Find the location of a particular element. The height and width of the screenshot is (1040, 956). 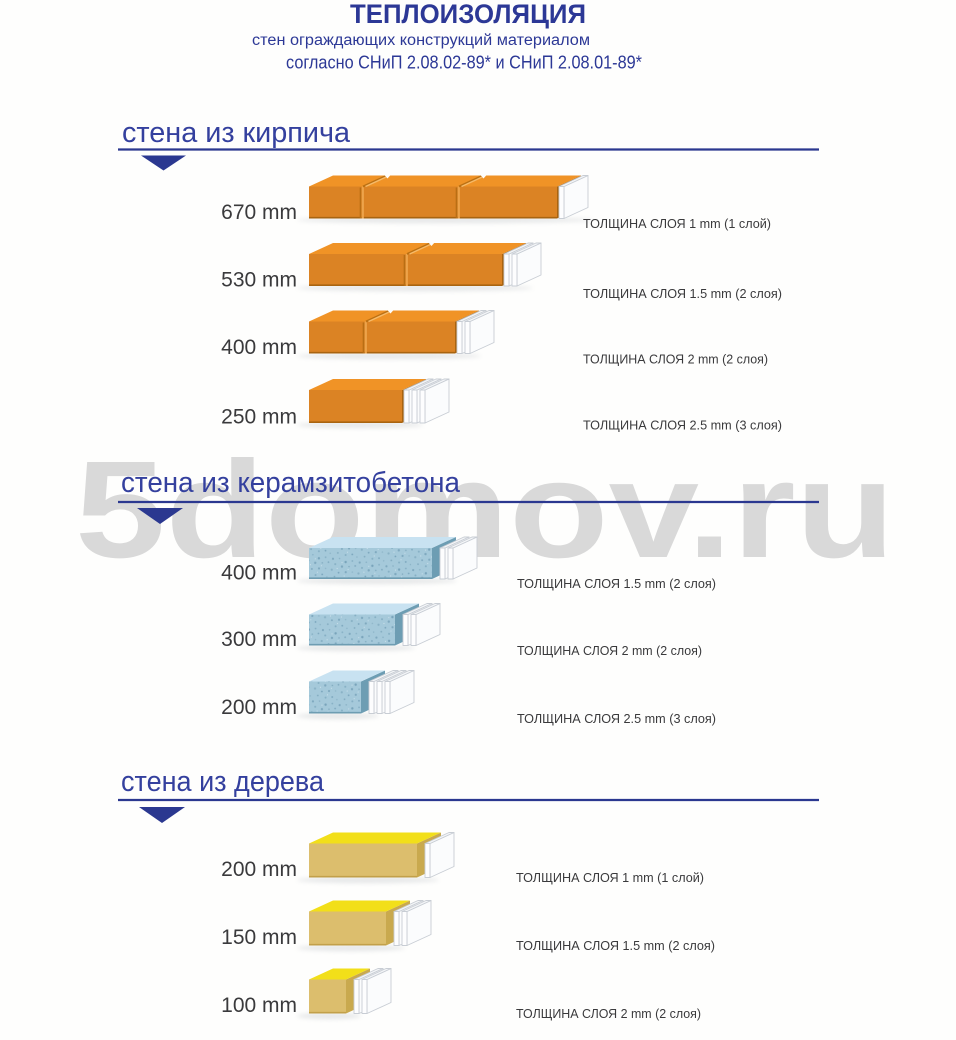

svg-text: стена из кирпича is located at coordinates (236, 133).